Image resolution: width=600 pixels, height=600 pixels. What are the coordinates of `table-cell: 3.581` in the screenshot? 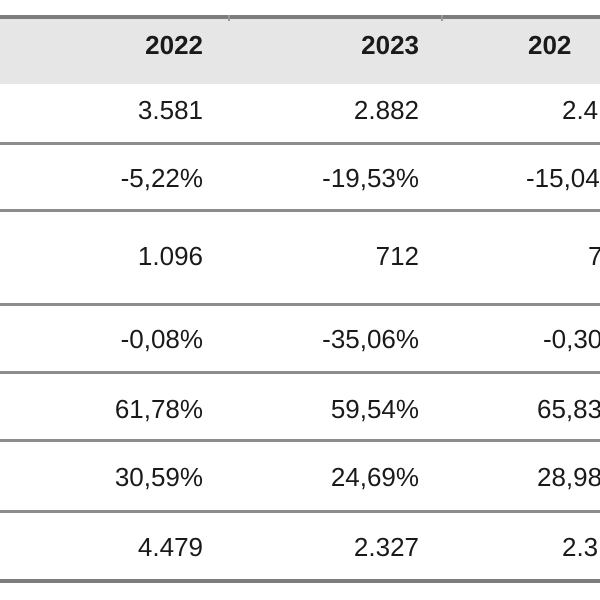 It's located at (170, 110).